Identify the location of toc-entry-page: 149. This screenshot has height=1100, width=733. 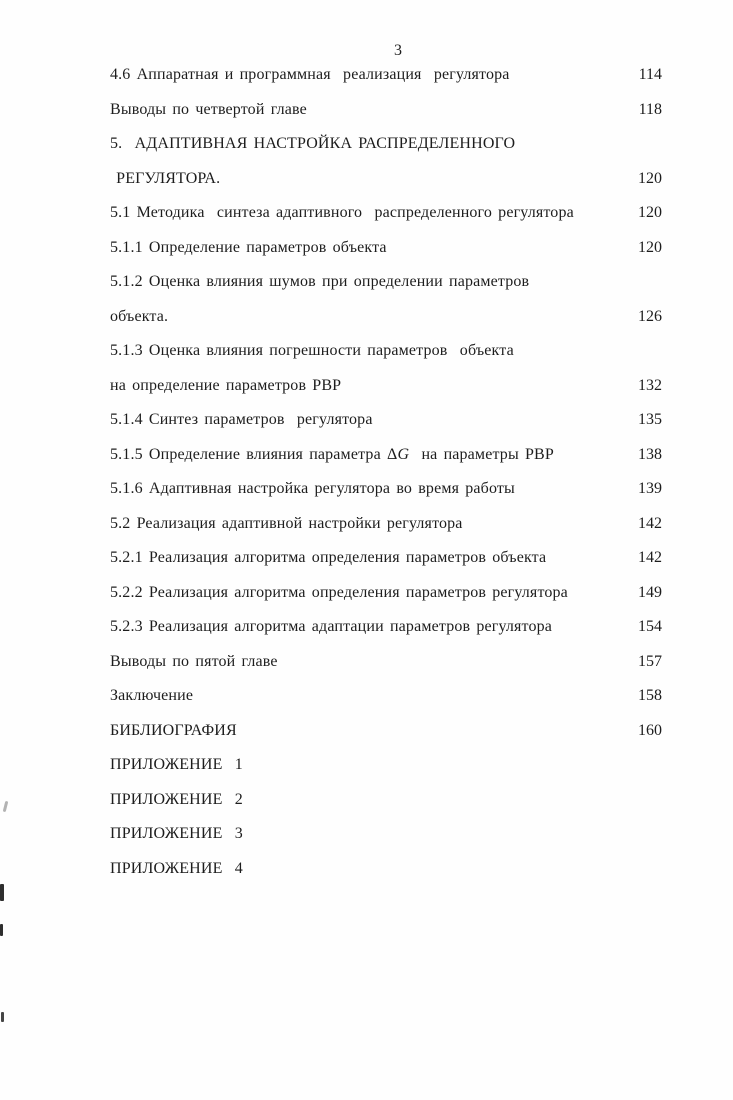
(650, 592).